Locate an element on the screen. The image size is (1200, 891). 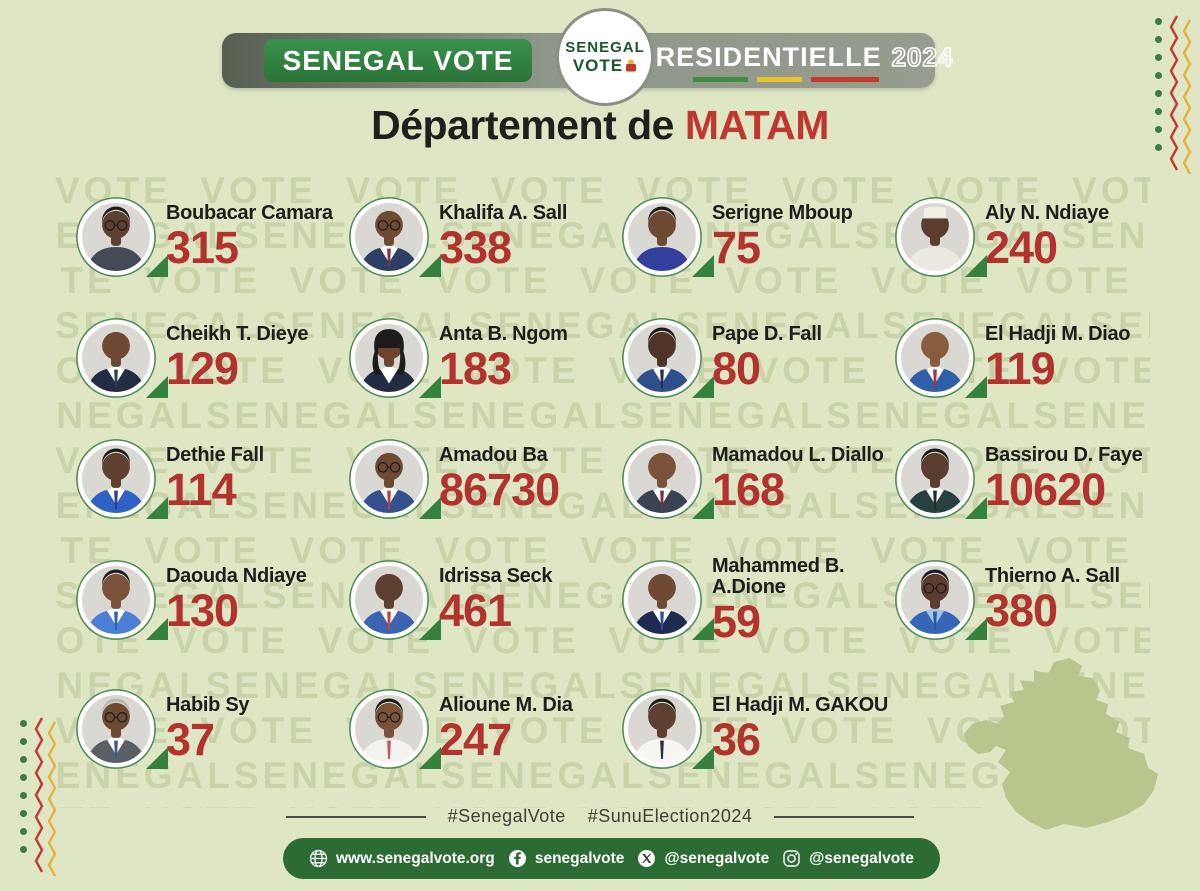
matam-map-silhouette is located at coordinates (1075, 743).